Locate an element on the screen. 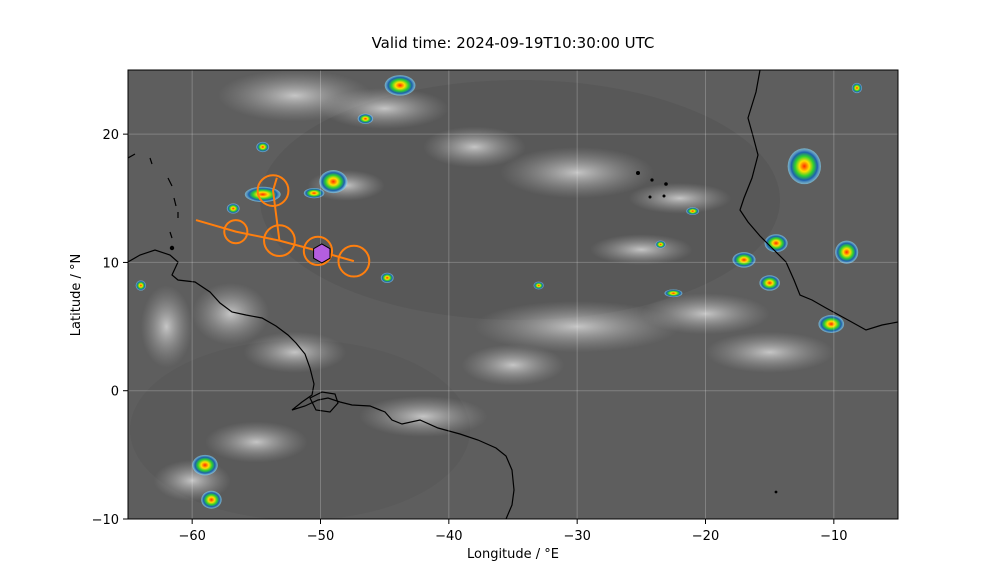 The width and height of the screenshot is (1000, 583). y-tick-label: 20 is located at coordinates (110, 135).